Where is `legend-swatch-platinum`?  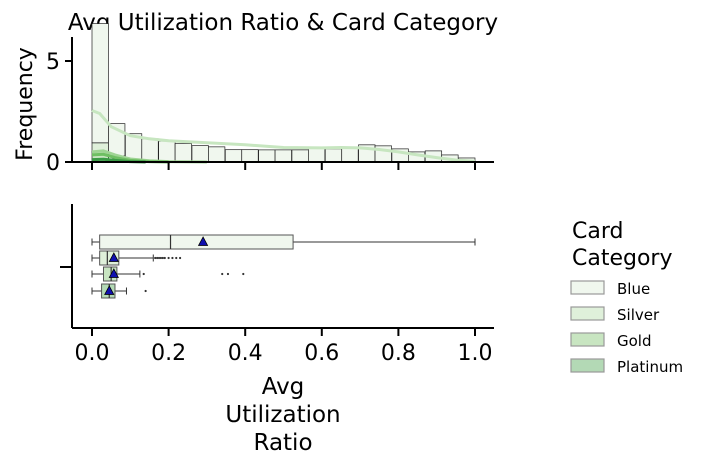
legend-swatch-platinum is located at coordinates (587, 365).